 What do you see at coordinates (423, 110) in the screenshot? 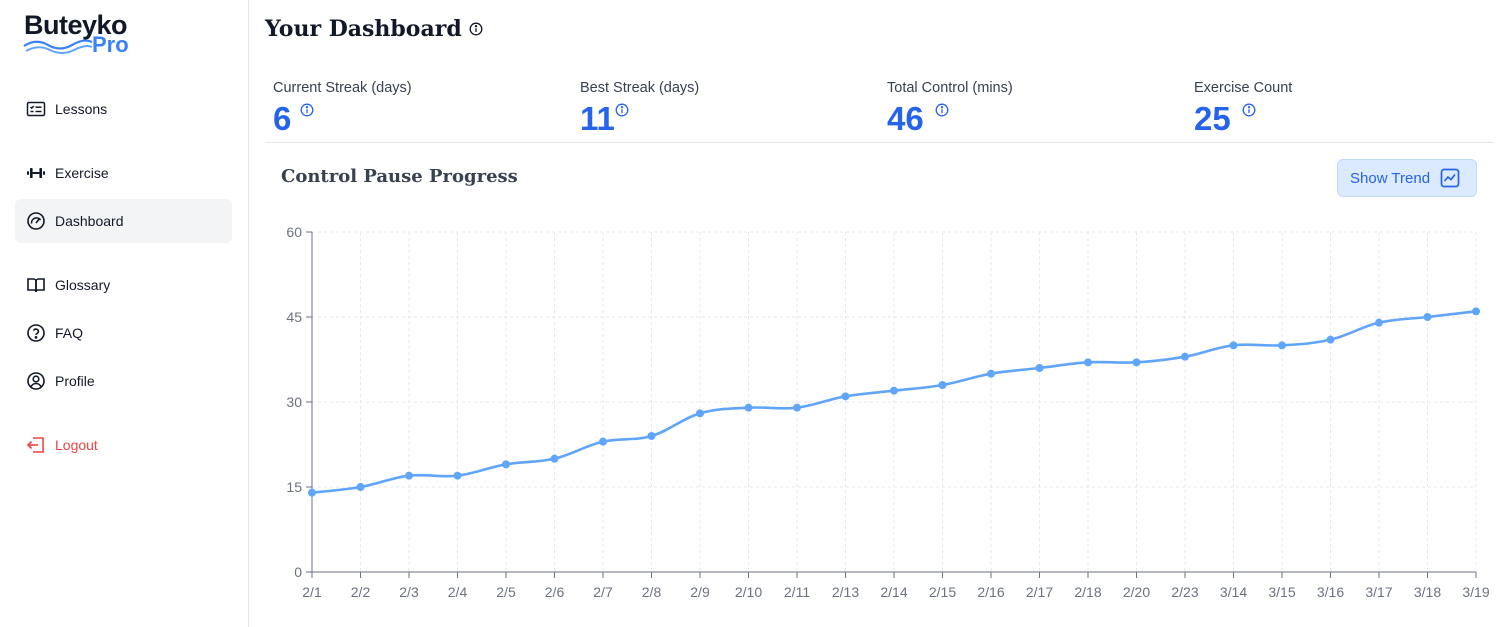
I see `stat-current-streak: Current Streak (days) 6` at bounding box center [423, 110].